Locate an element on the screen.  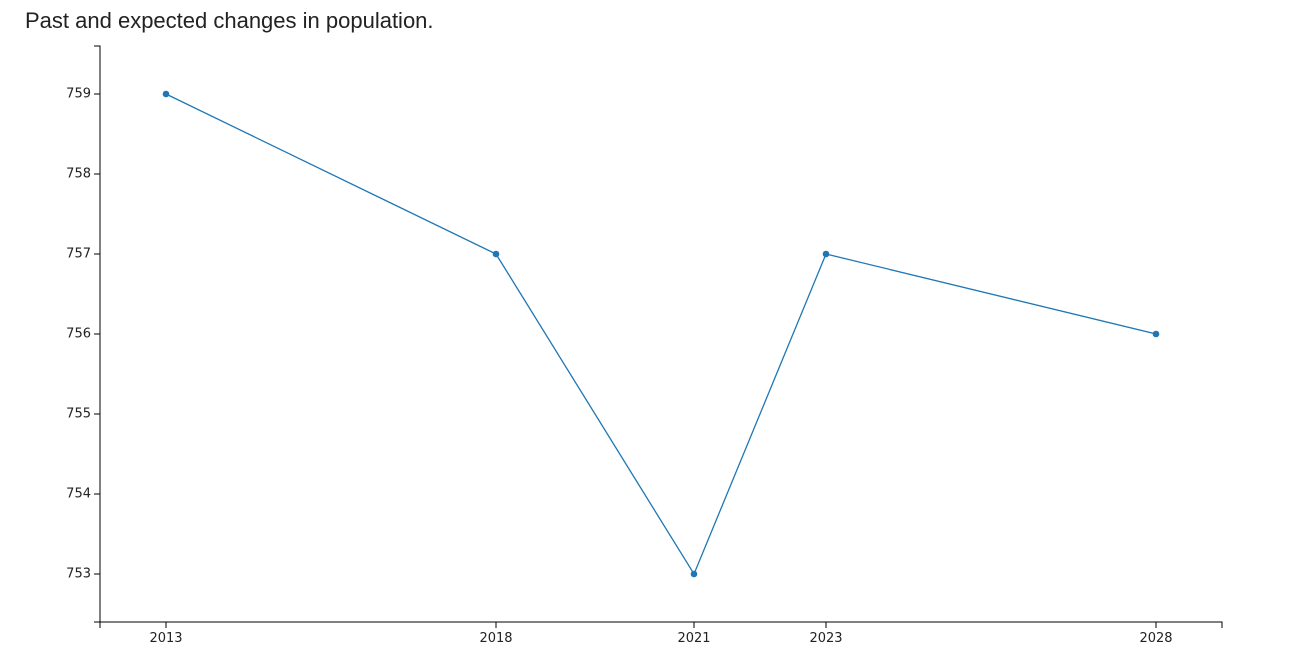
x-tick-label: 2018 is located at coordinates (495, 638).